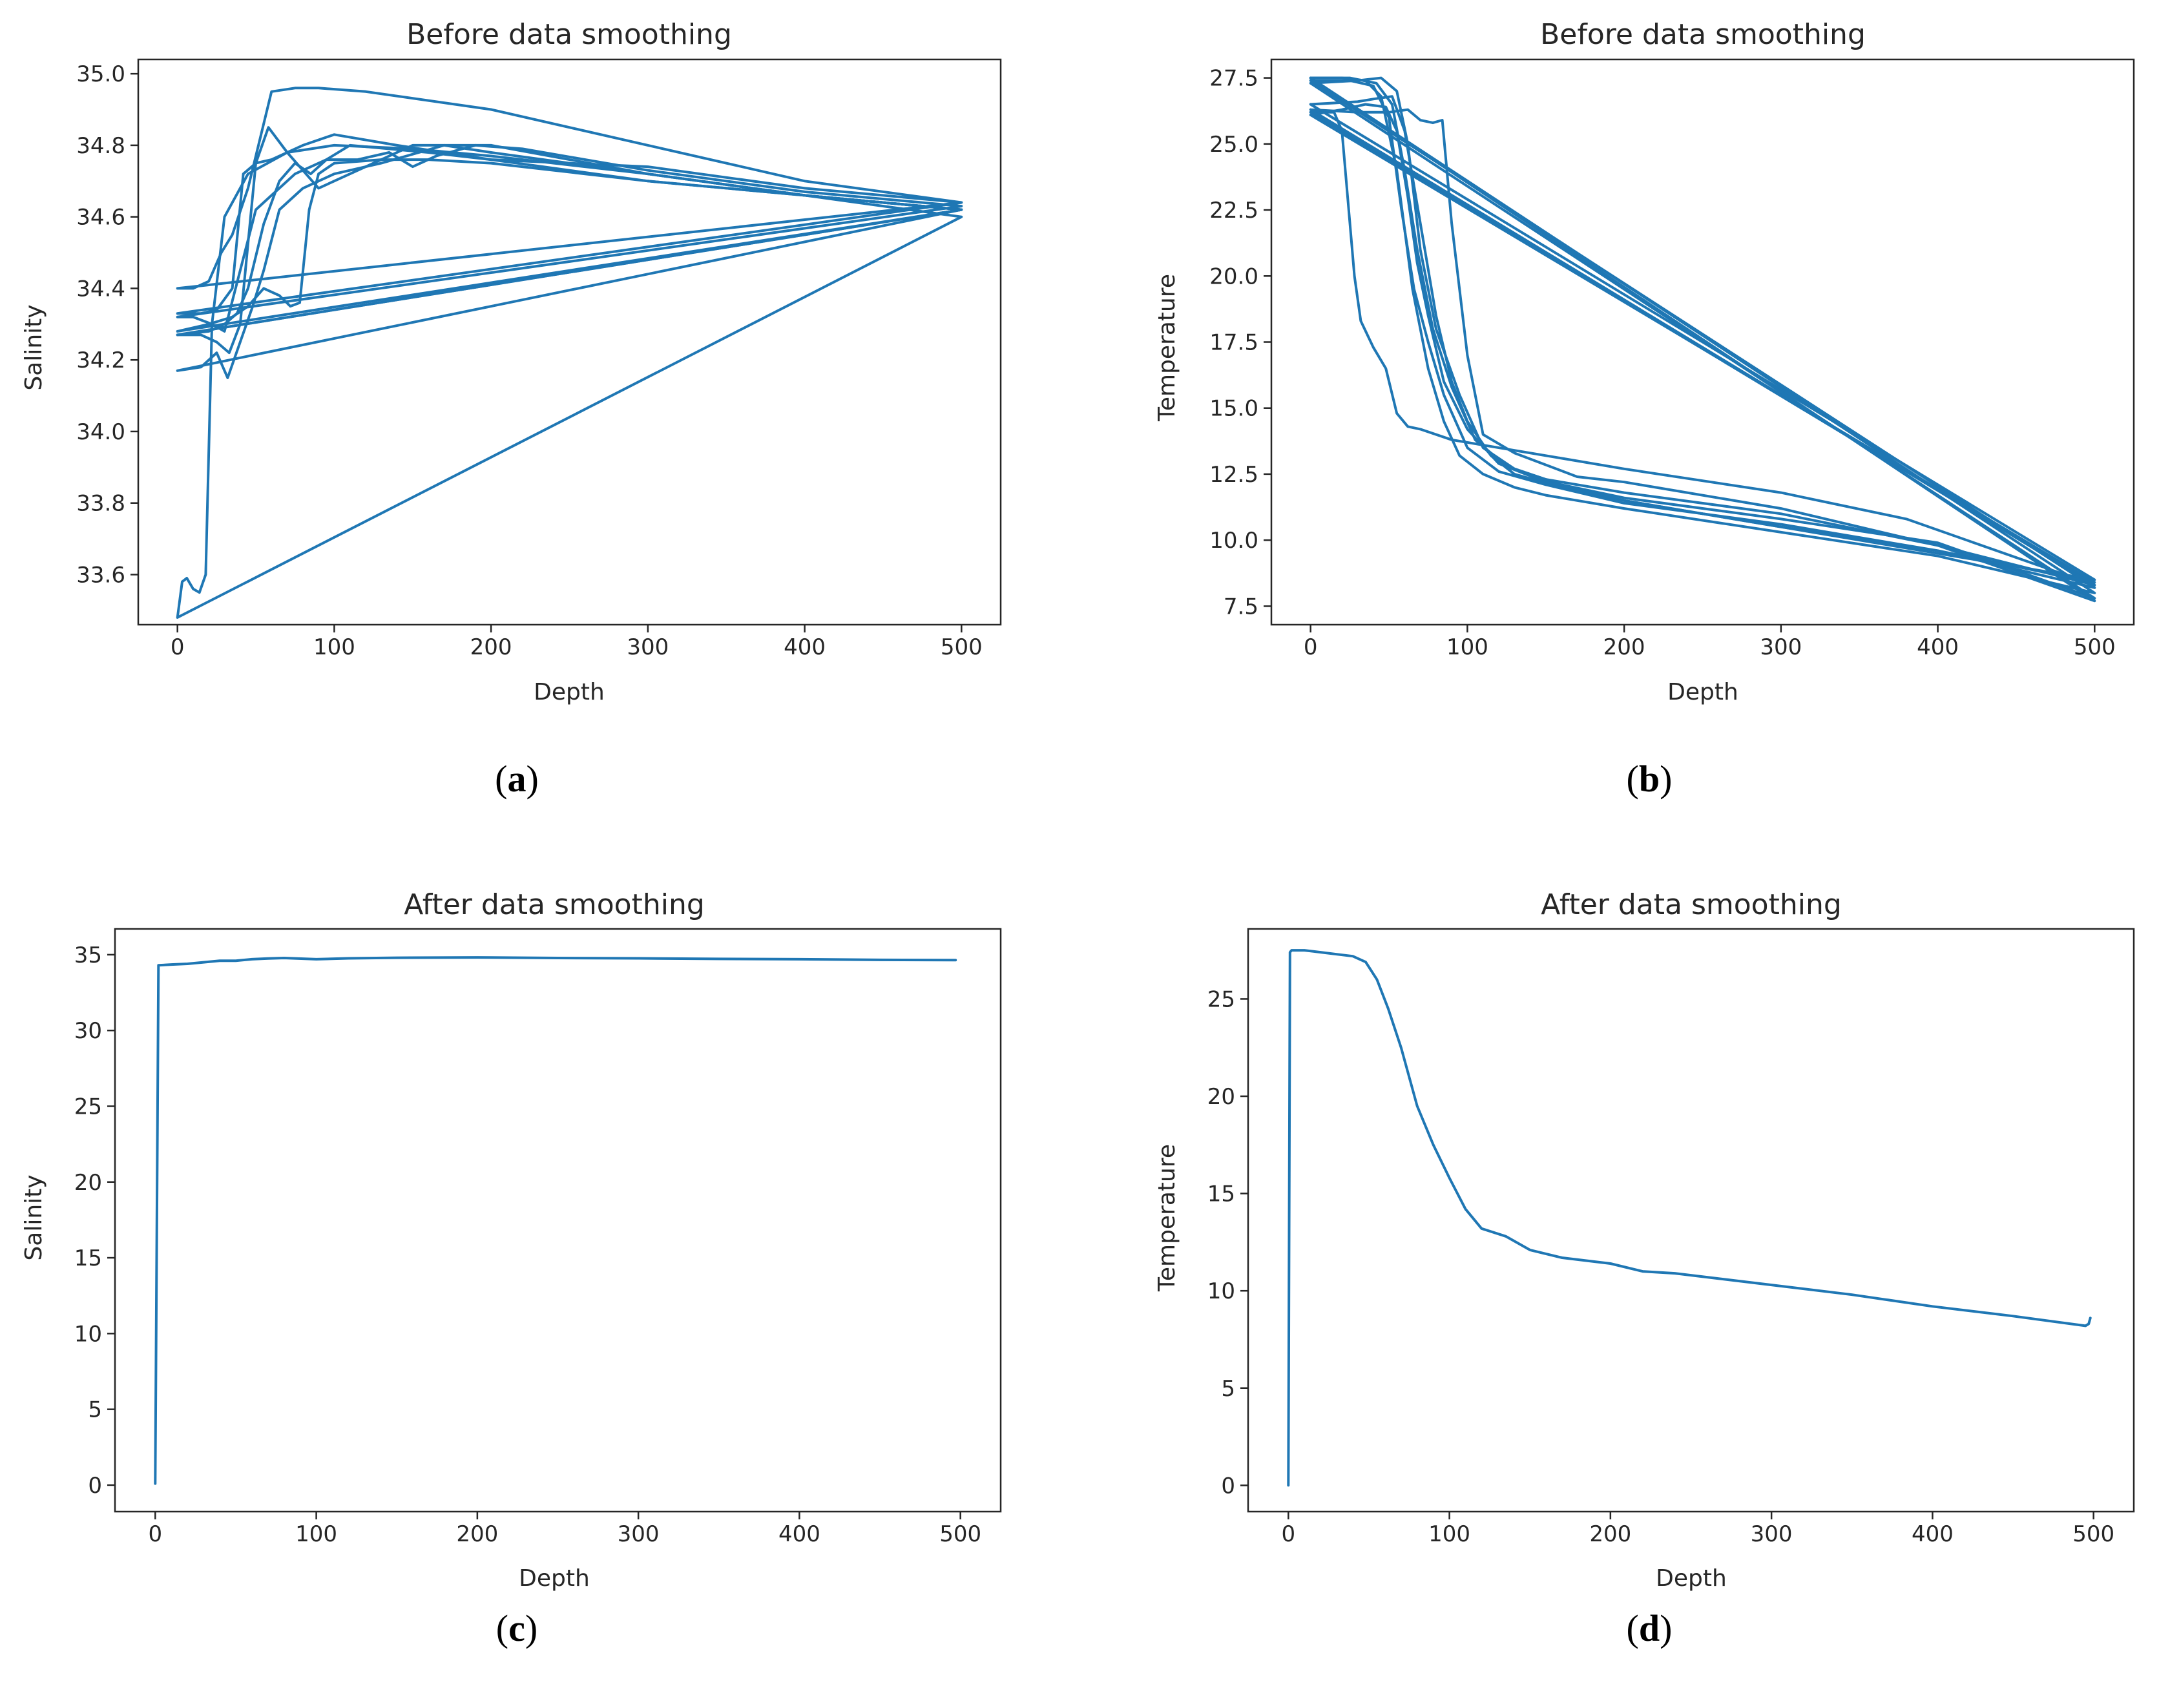 The width and height of the screenshot is (2159, 1708). I want to click on panel-a-ytick-label-0: 33.6, so click(100, 575).